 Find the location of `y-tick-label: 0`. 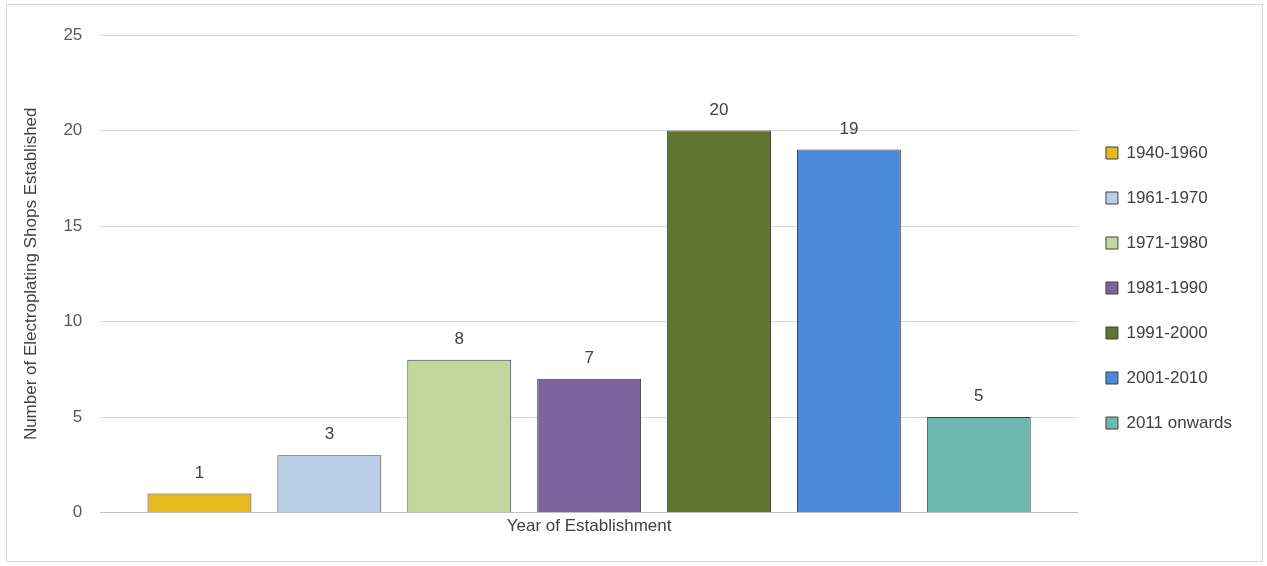

y-tick-label: 0 is located at coordinates (77, 512).